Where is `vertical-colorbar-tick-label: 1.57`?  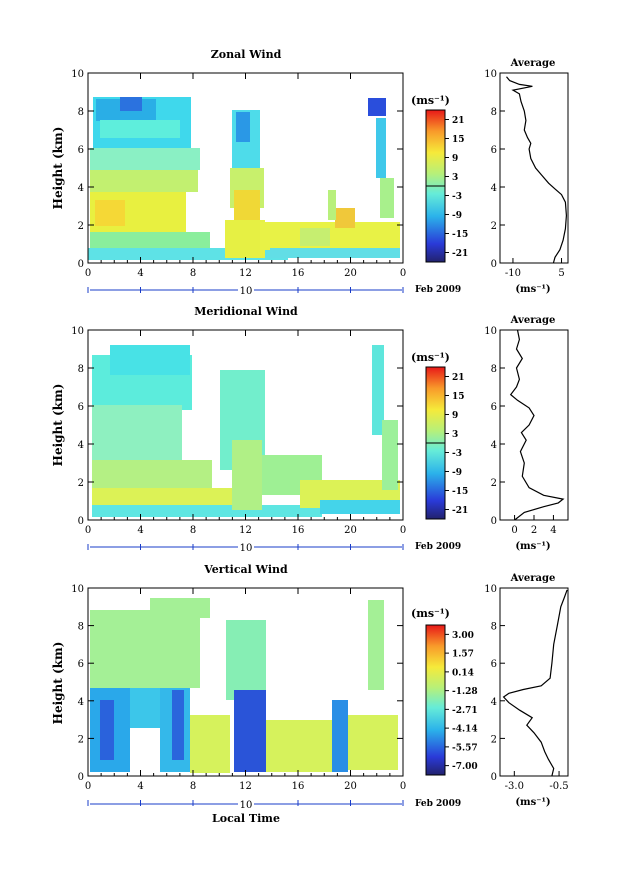
vertical-colorbar-tick-label: 1.57 is located at coordinates (463, 655).